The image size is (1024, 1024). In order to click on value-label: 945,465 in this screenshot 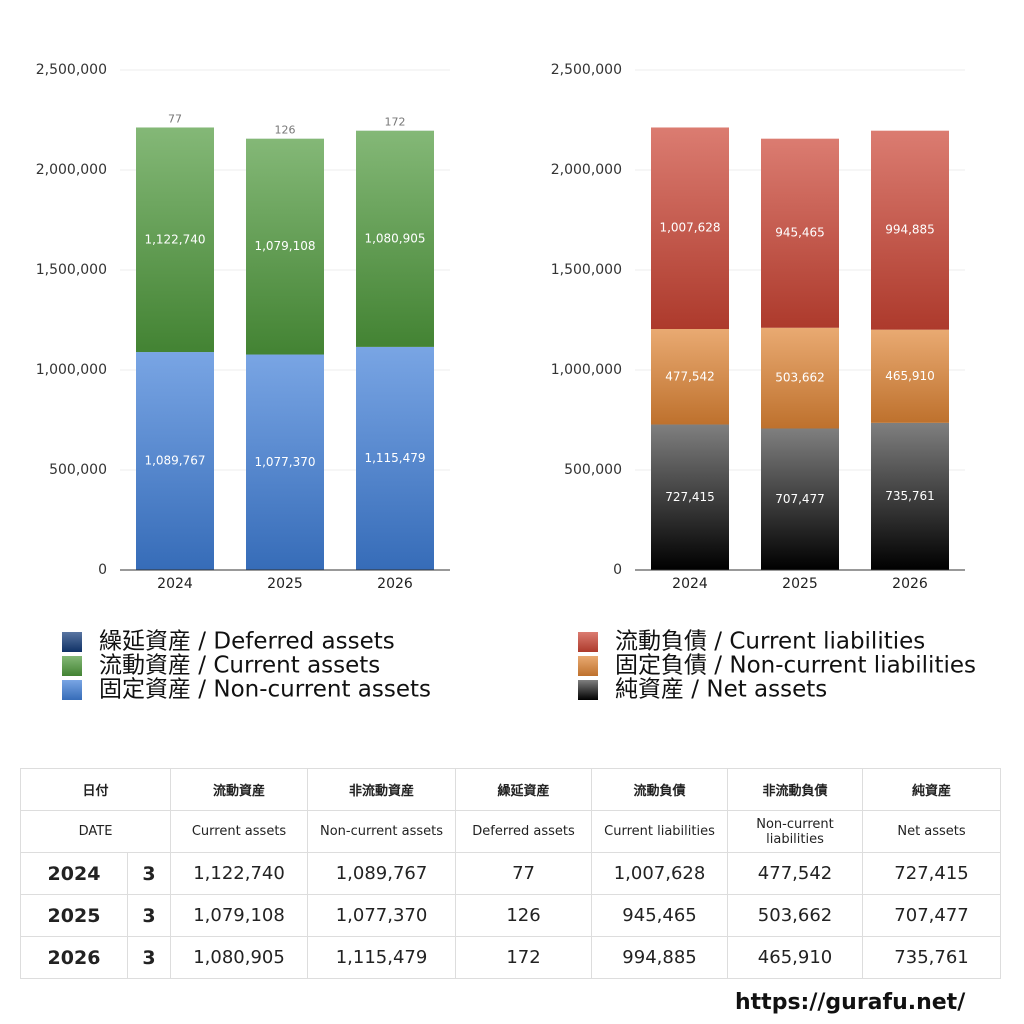, I will do `click(800, 233)`.